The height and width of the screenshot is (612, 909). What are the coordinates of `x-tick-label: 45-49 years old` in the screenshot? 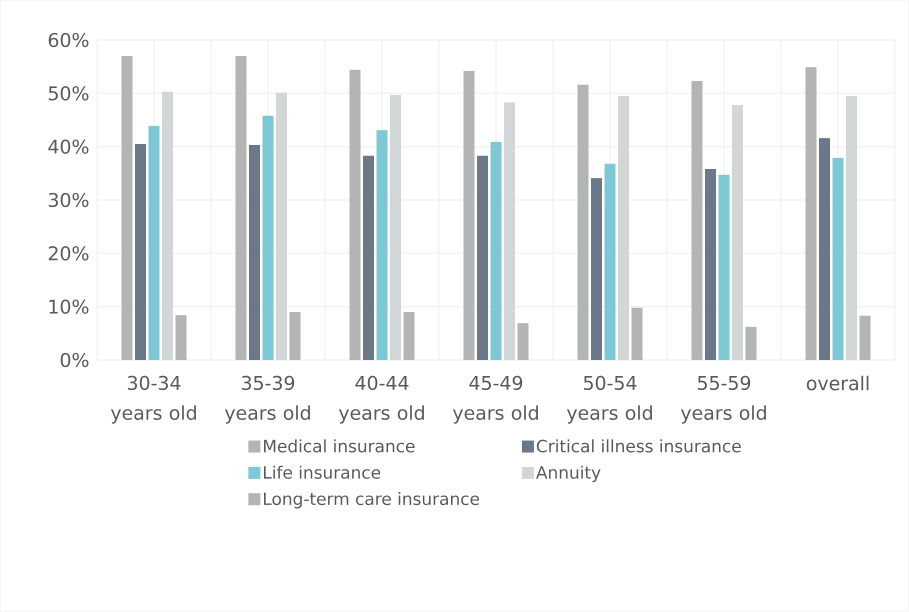 It's located at (495, 400).